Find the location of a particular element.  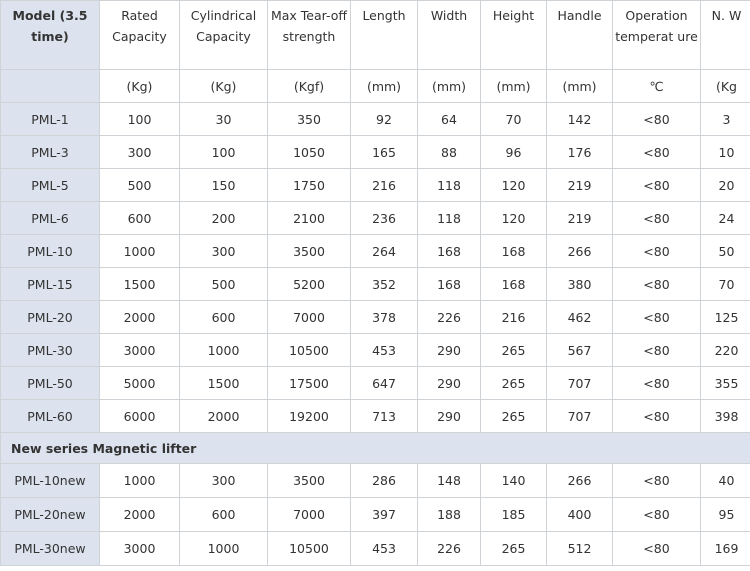

cell-cylindrical-capacity: 150 is located at coordinates (223, 185).